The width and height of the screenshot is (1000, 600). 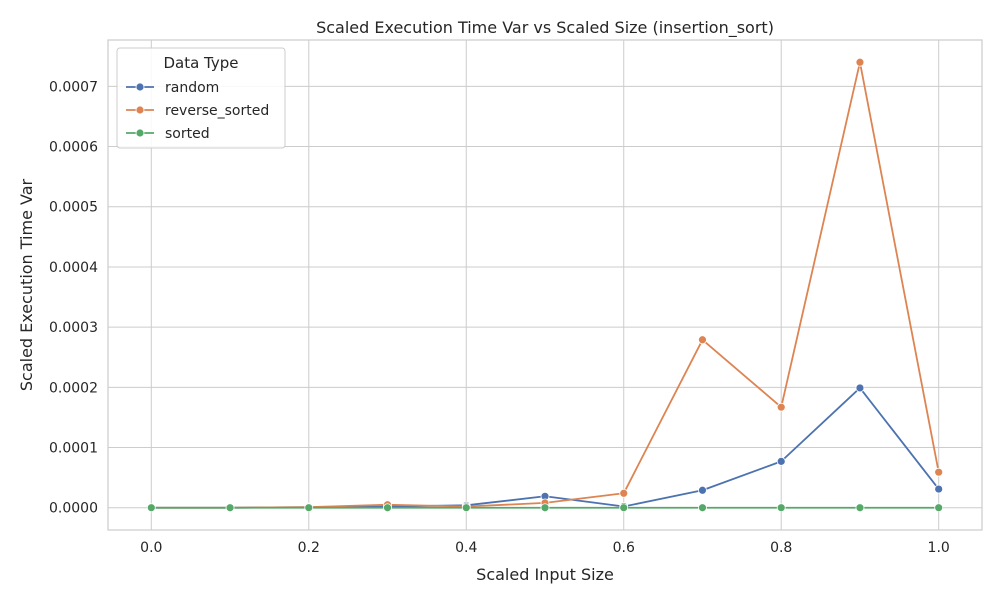 I want to click on legend-item-sorted: sorted, so click(x=168, y=134).